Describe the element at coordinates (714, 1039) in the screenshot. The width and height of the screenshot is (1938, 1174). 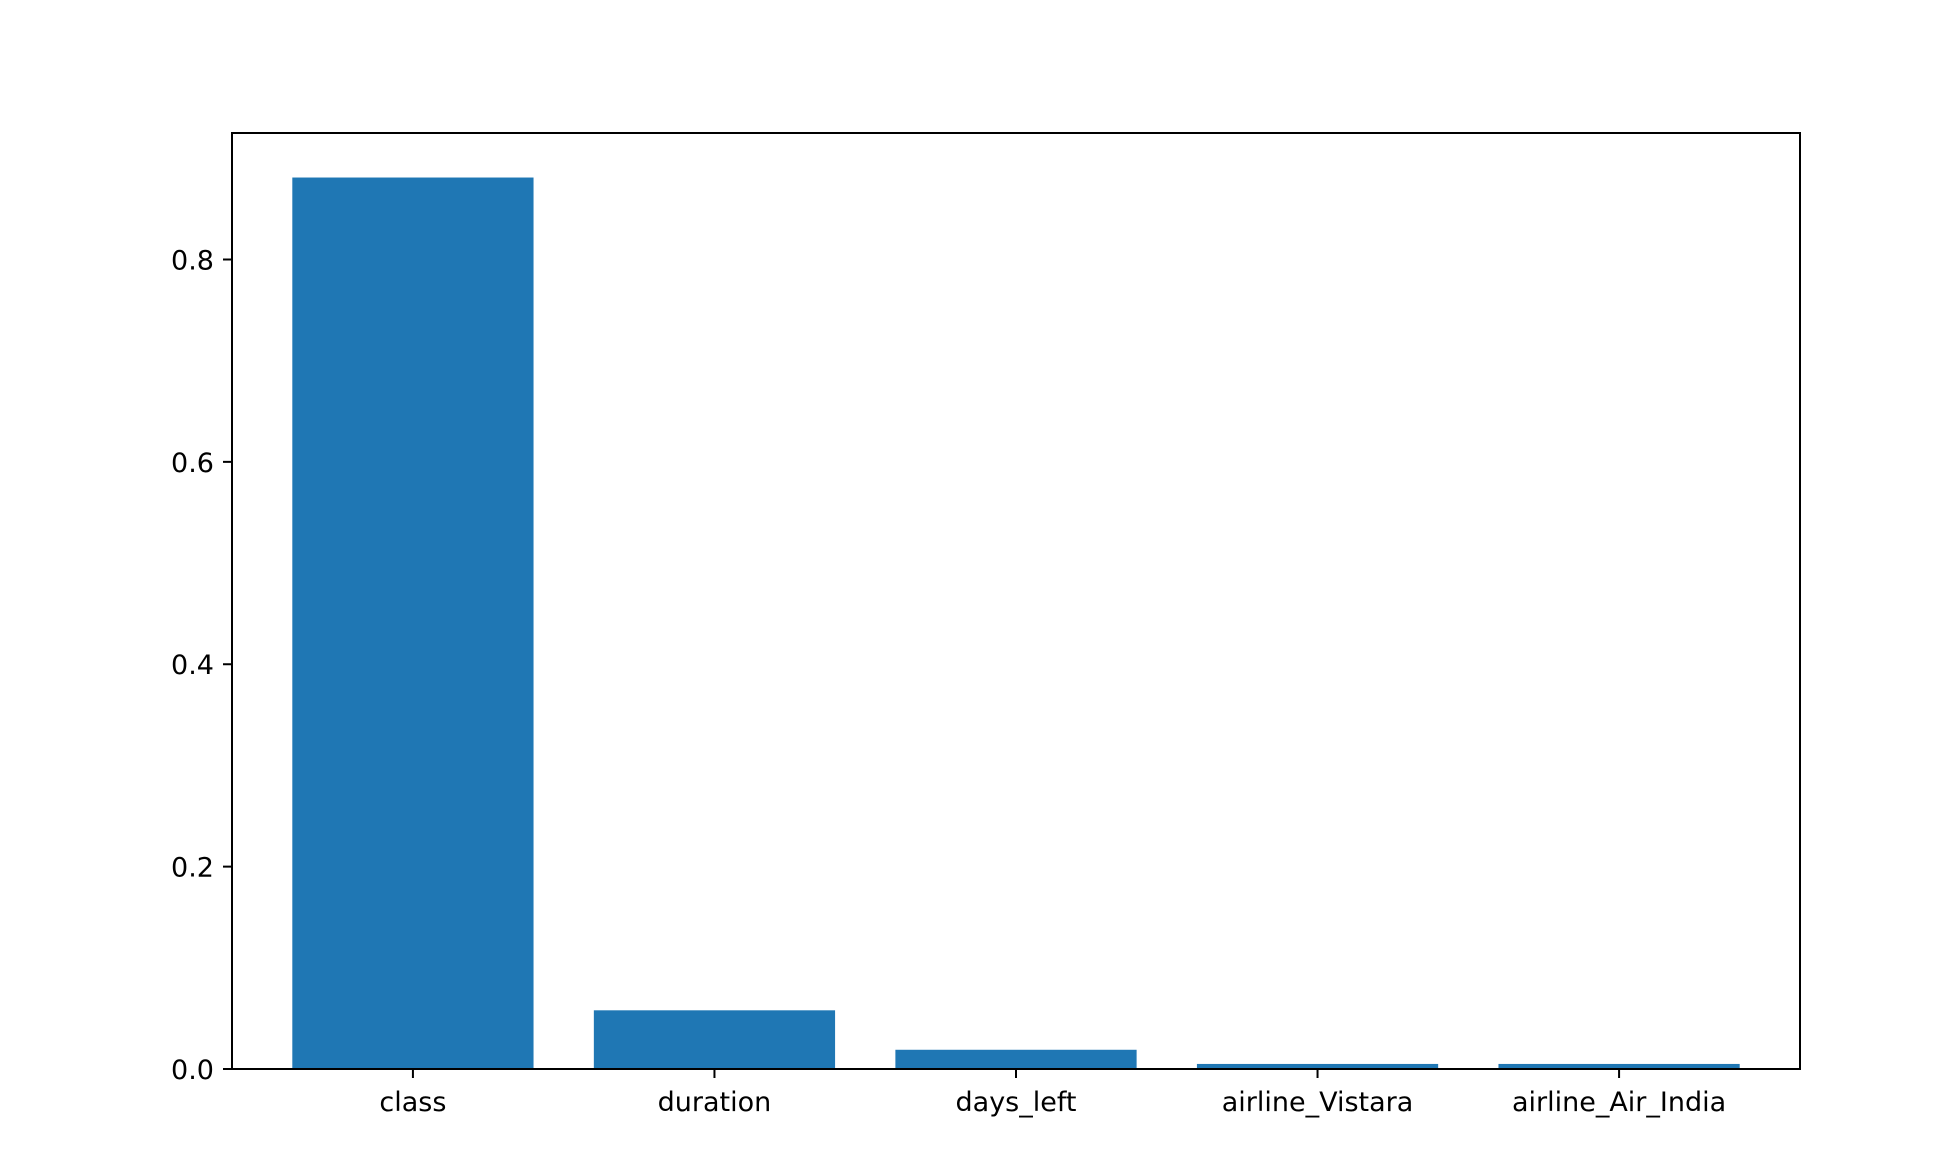
I see `bar-duration` at that location.